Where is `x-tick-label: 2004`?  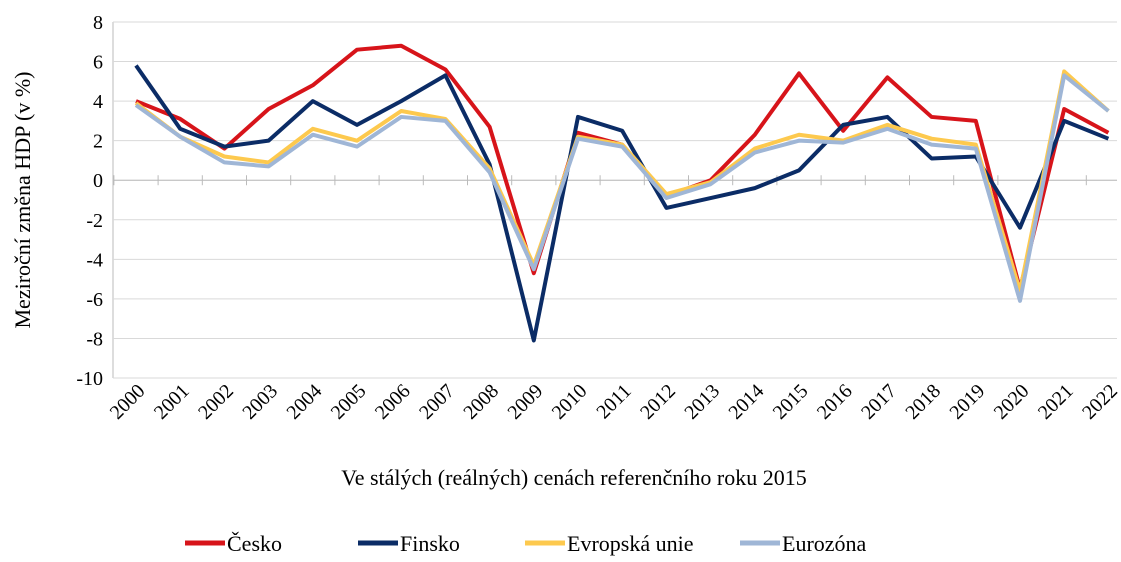
x-tick-label: 2004 is located at coordinates (304, 402).